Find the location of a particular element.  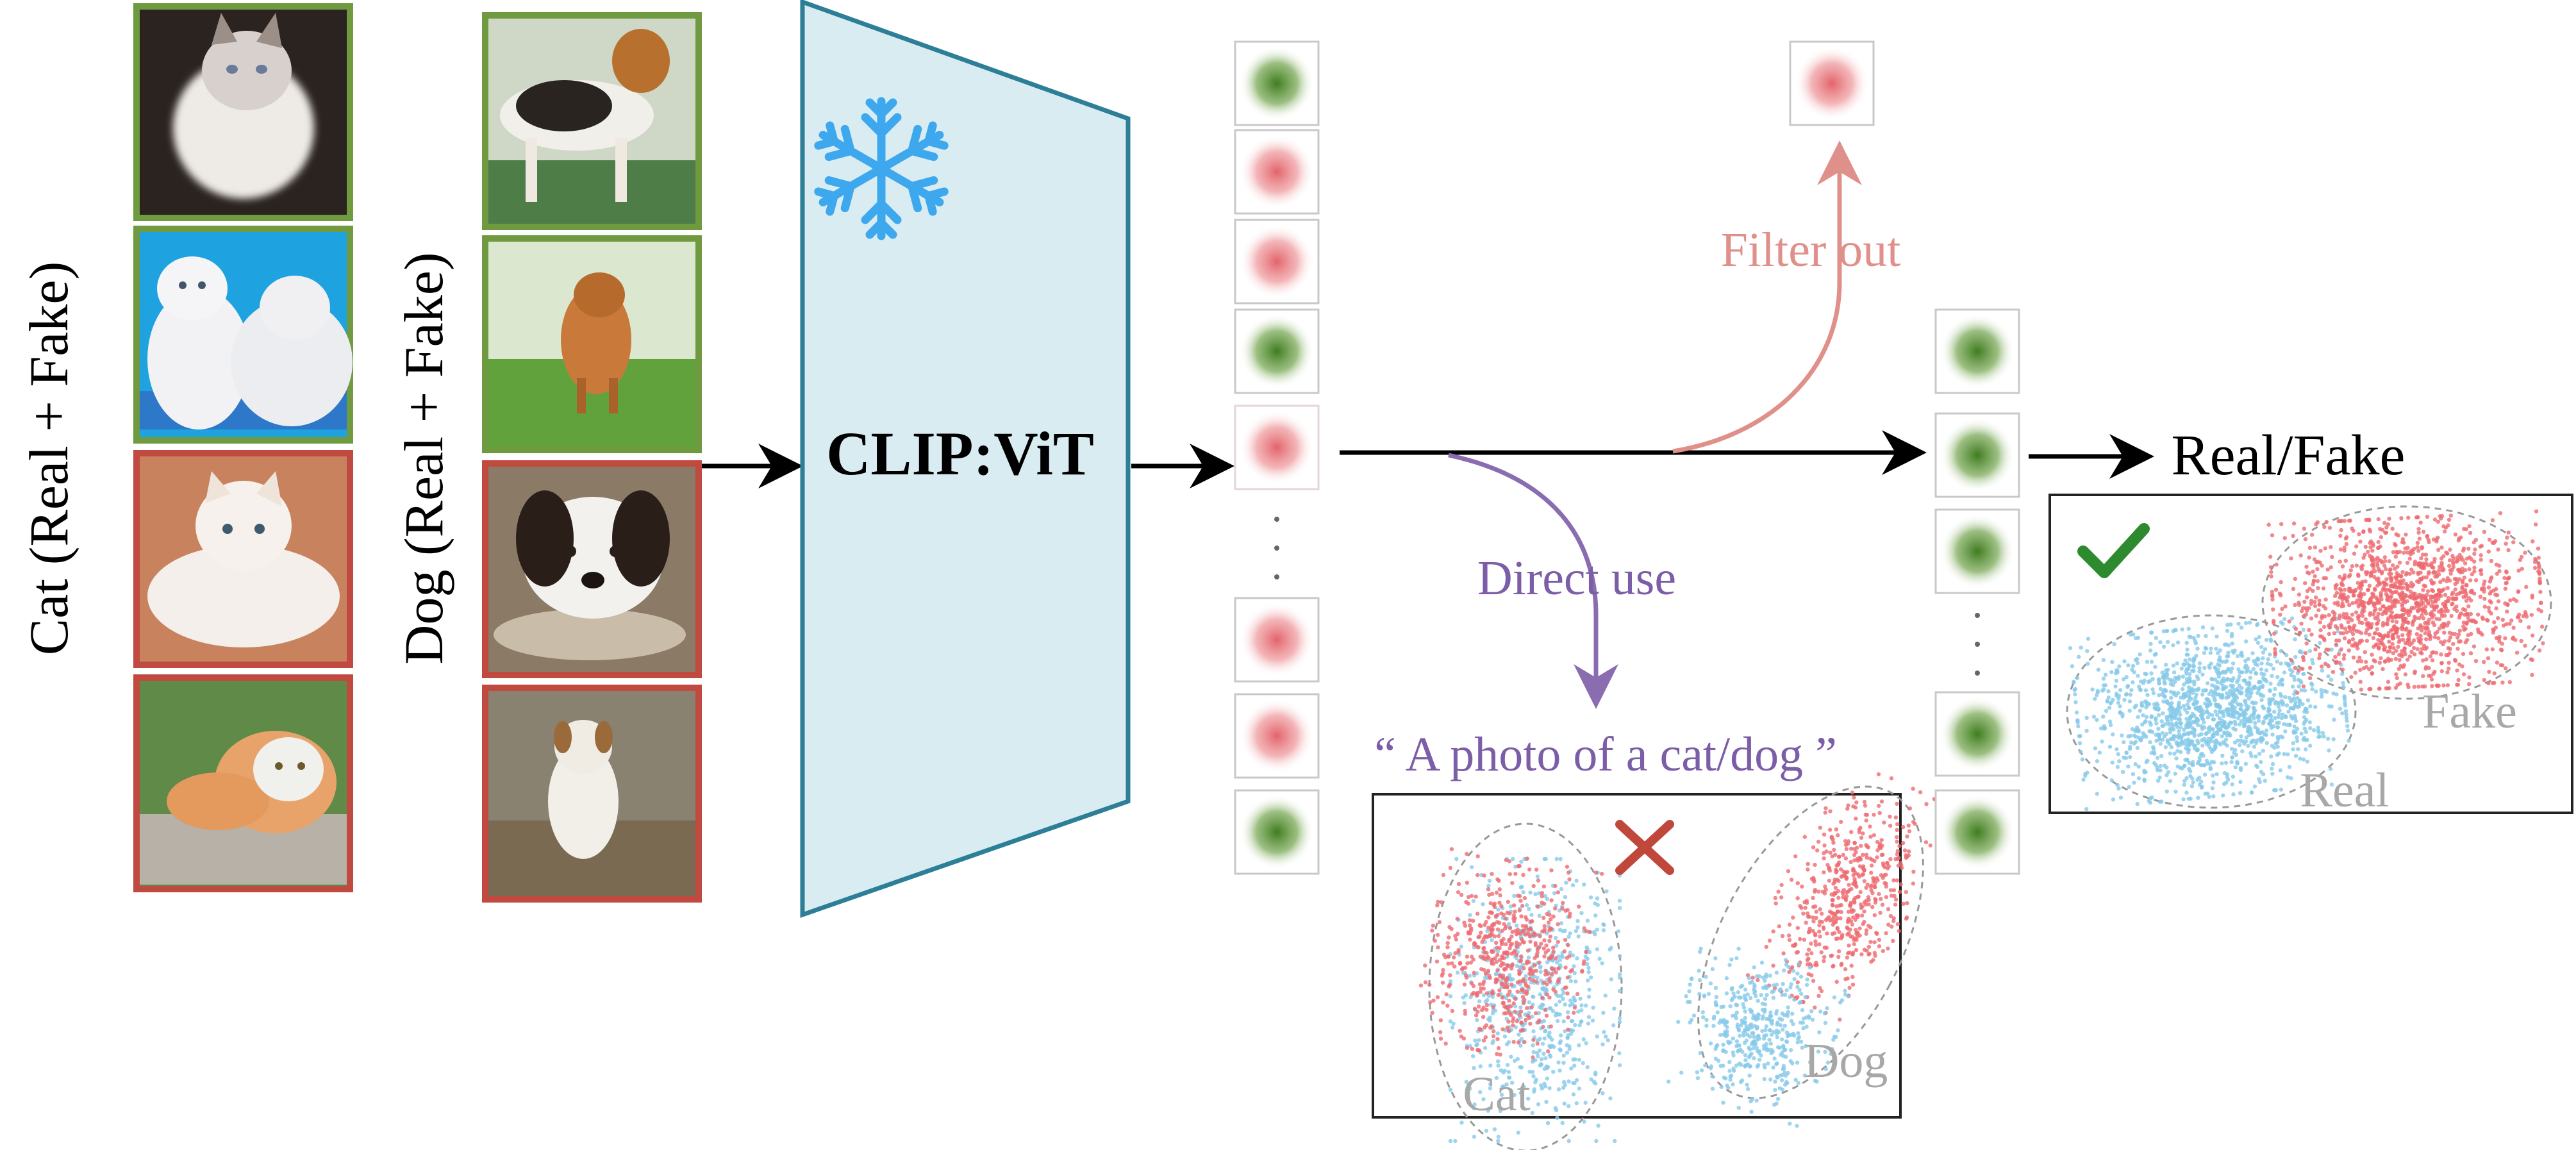

feature-token-green is located at coordinates (1277, 351).